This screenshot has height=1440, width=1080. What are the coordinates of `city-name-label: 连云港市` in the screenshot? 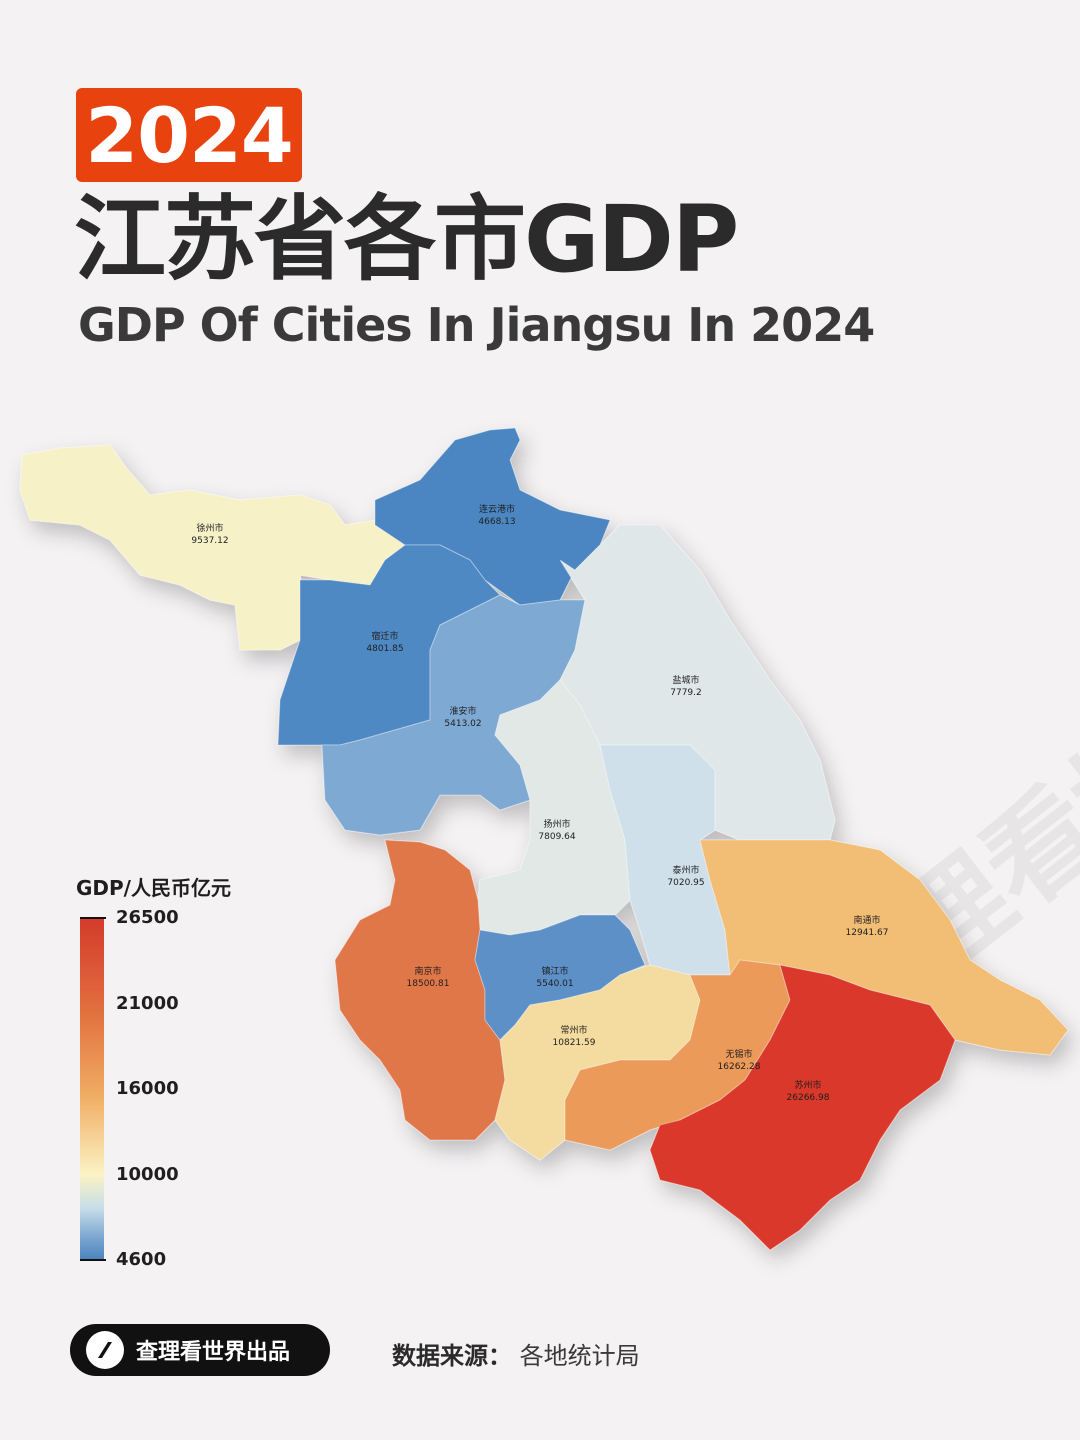 It's located at (497, 509).